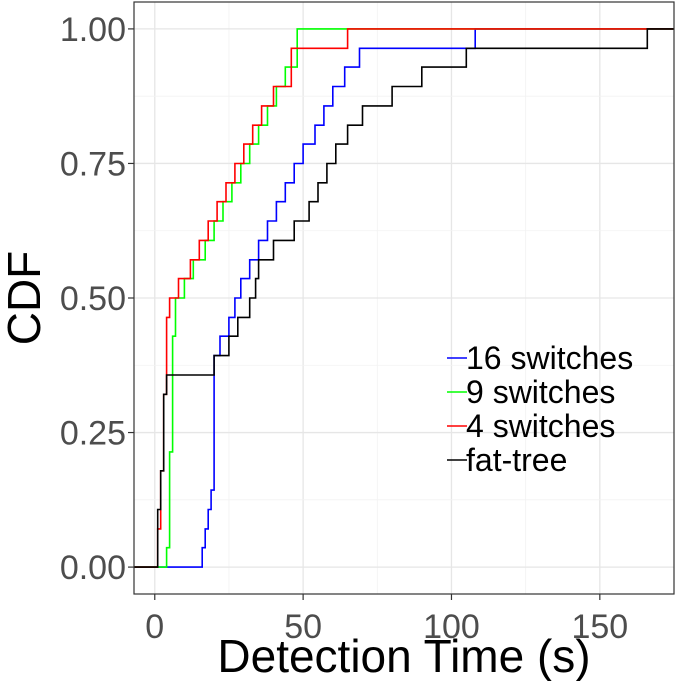 The width and height of the screenshot is (676, 681). I want to click on x-tick-label: 0, so click(154, 627).